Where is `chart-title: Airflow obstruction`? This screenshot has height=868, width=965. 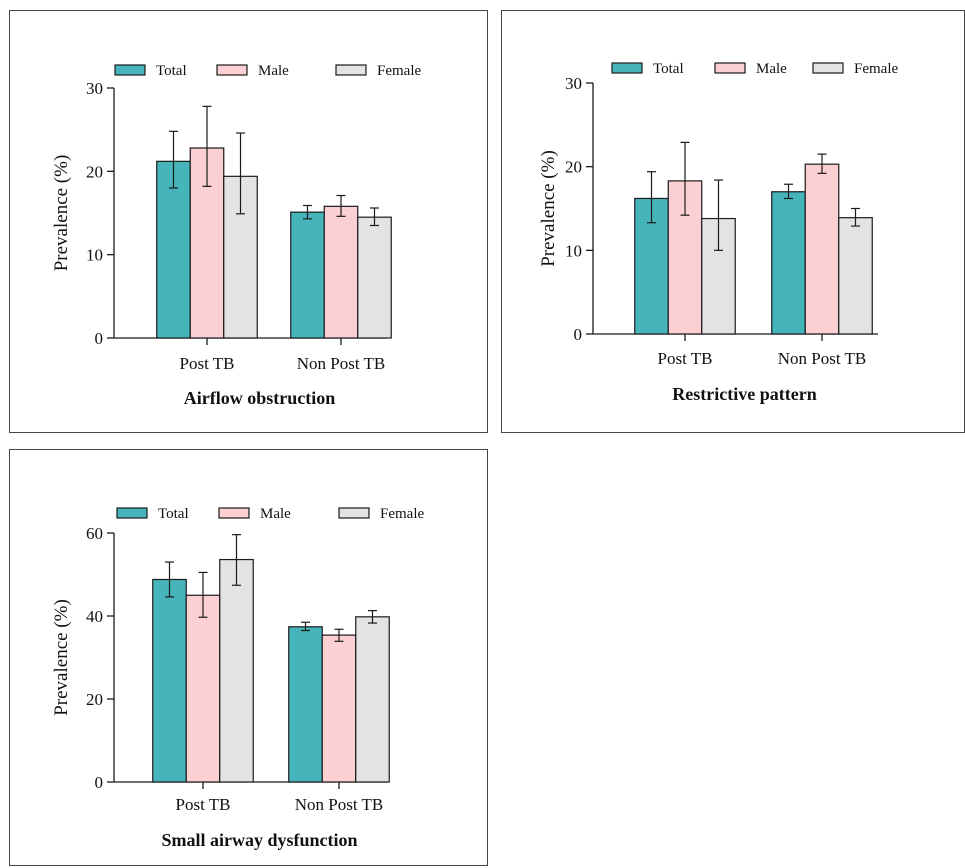
chart-title: Airflow obstruction is located at coordinates (260, 398).